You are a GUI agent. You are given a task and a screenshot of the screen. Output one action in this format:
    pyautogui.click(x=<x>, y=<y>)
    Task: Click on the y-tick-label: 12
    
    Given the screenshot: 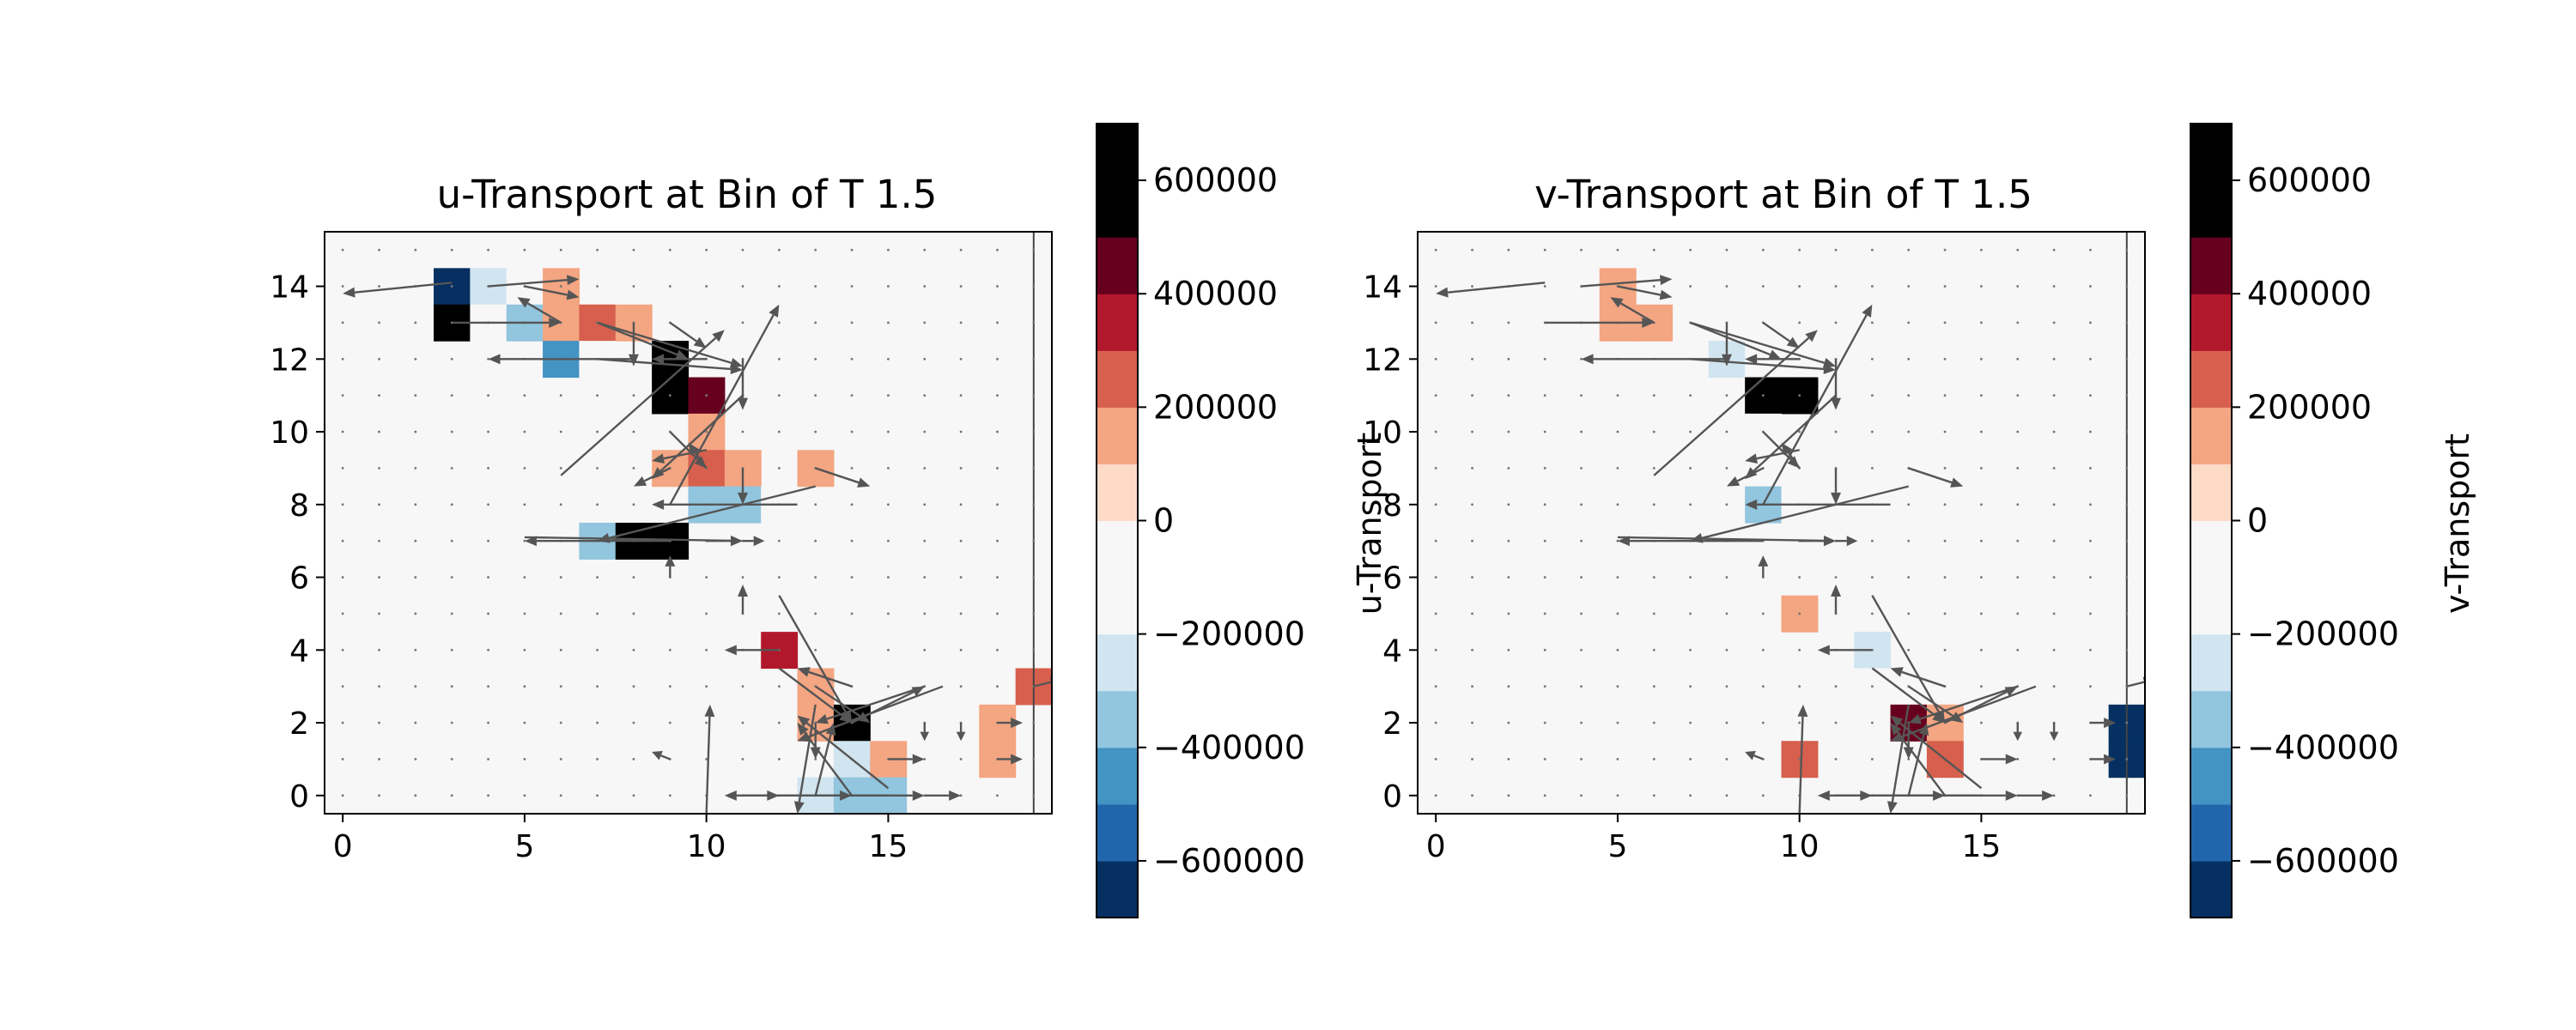 What is the action you would take?
    pyautogui.click(x=290, y=360)
    